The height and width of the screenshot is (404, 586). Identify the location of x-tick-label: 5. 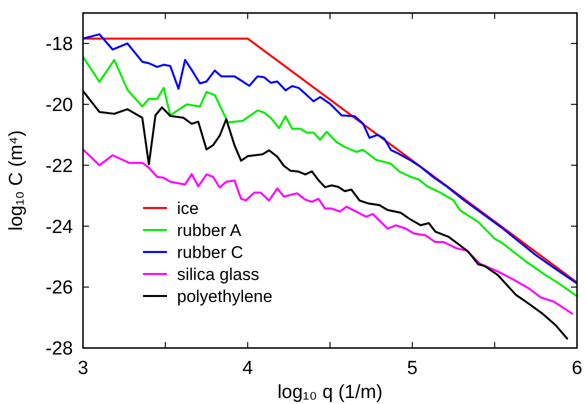
(412, 368).